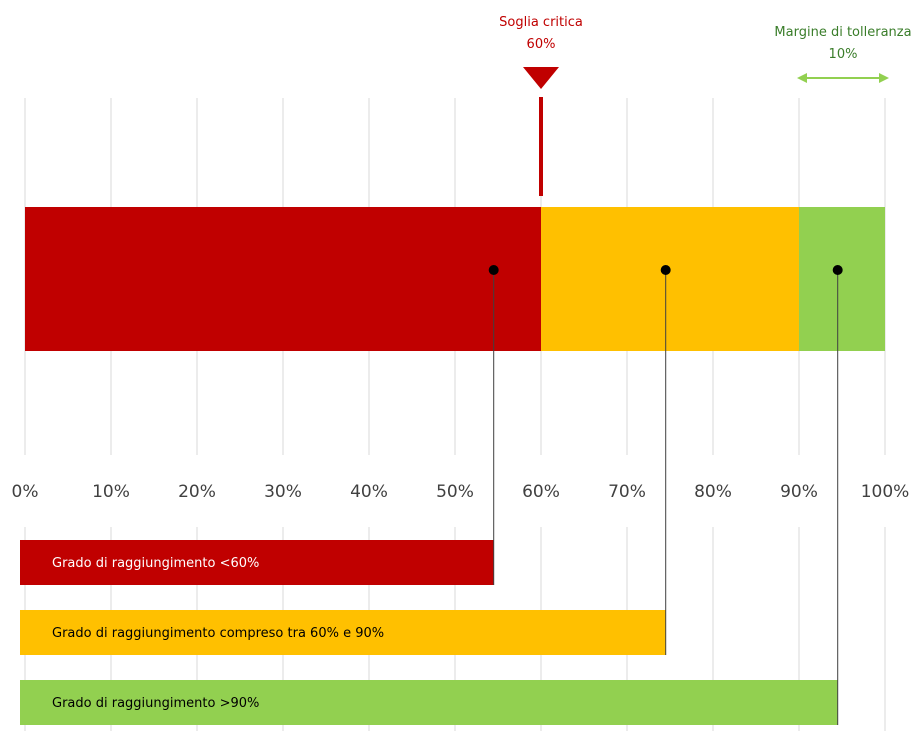 The height and width of the screenshot is (731, 923). What do you see at coordinates (541, 22) in the screenshot?
I see `threshold-title: Soglia critica` at bounding box center [541, 22].